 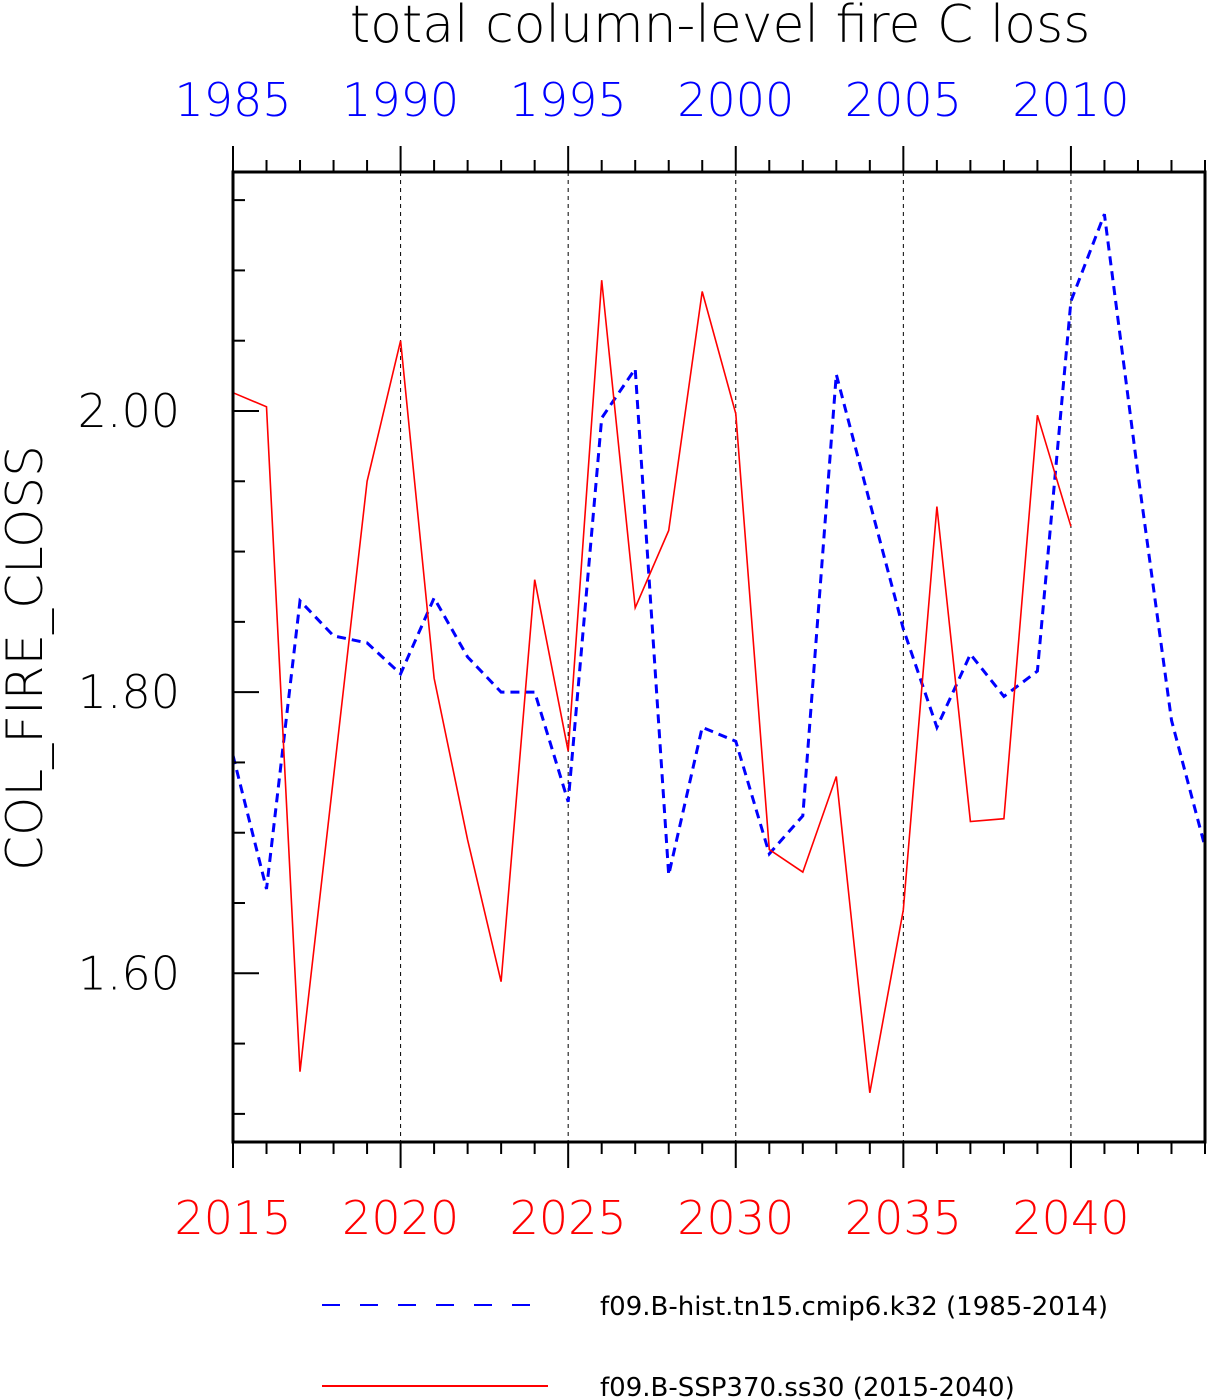 What do you see at coordinates (568, 100) in the screenshot?
I see `x-top-tick-label: 1995` at bounding box center [568, 100].